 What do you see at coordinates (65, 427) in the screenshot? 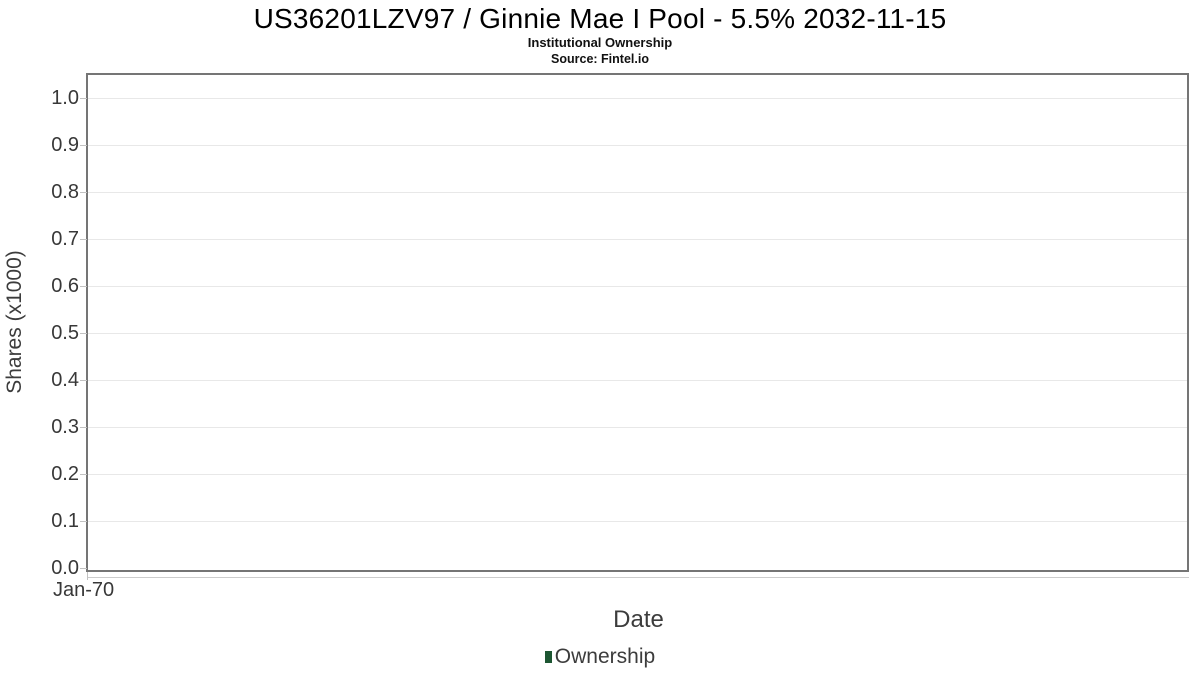
I see `y-tick-label: 0.3` at bounding box center [65, 427].